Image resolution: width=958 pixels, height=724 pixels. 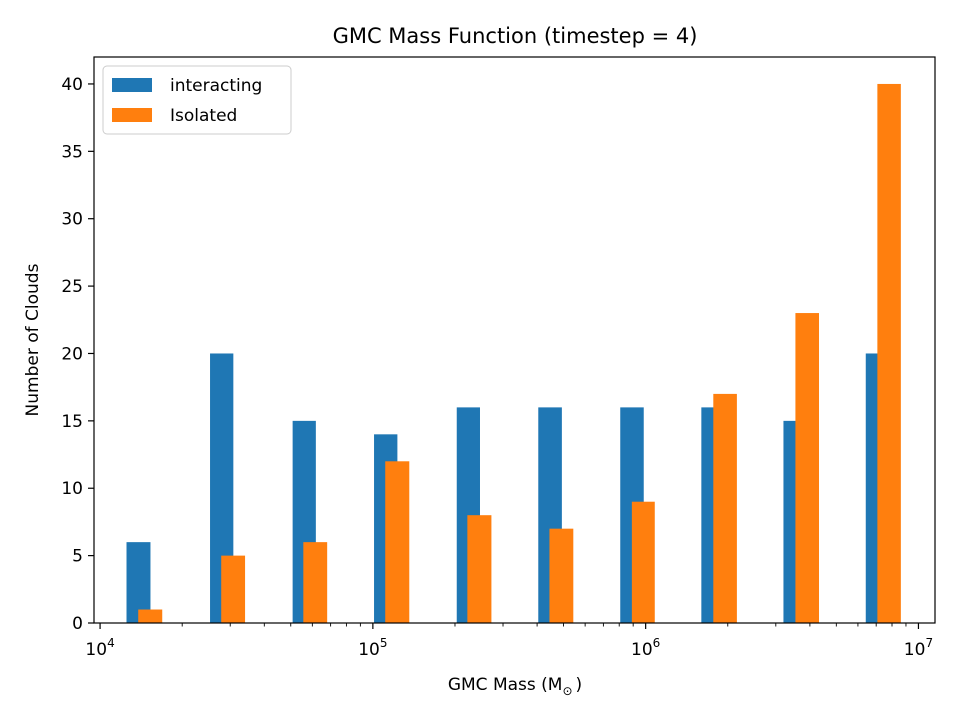 What do you see at coordinates (33, 339) in the screenshot?
I see `y-axis-label: Number of Clouds` at bounding box center [33, 339].